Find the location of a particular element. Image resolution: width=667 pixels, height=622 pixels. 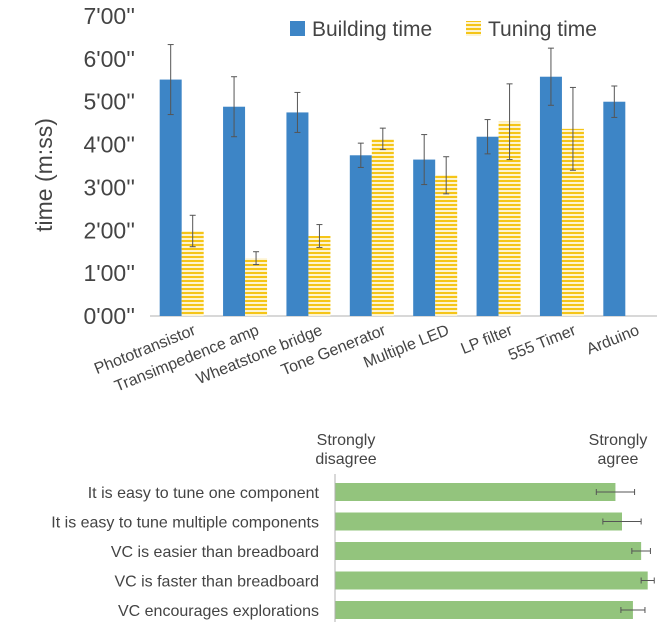

legend-swatch-building is located at coordinates (297, 28).